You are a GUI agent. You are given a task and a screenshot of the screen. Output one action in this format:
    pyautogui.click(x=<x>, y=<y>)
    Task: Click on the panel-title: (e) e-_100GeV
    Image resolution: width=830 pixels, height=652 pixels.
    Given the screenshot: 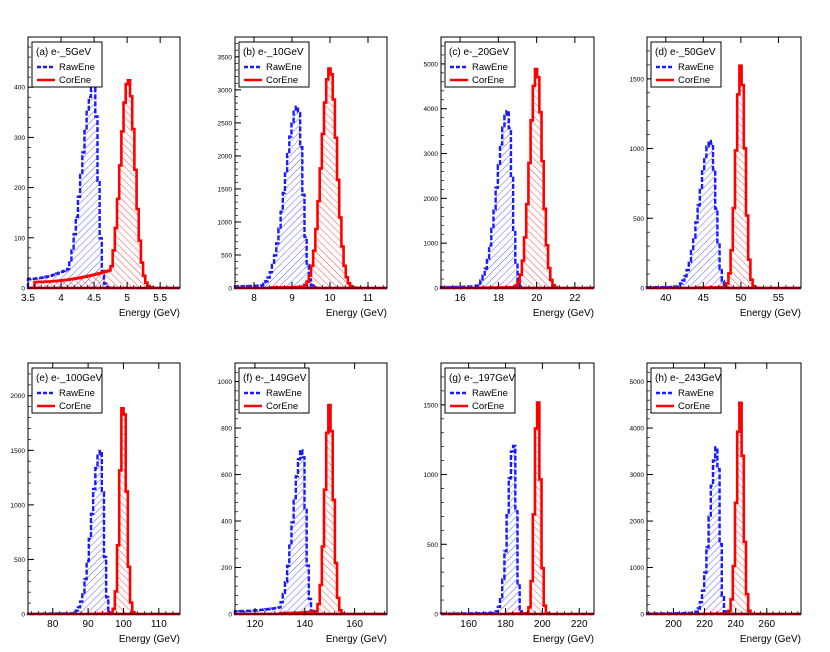 What is the action you would take?
    pyautogui.click(x=69, y=378)
    